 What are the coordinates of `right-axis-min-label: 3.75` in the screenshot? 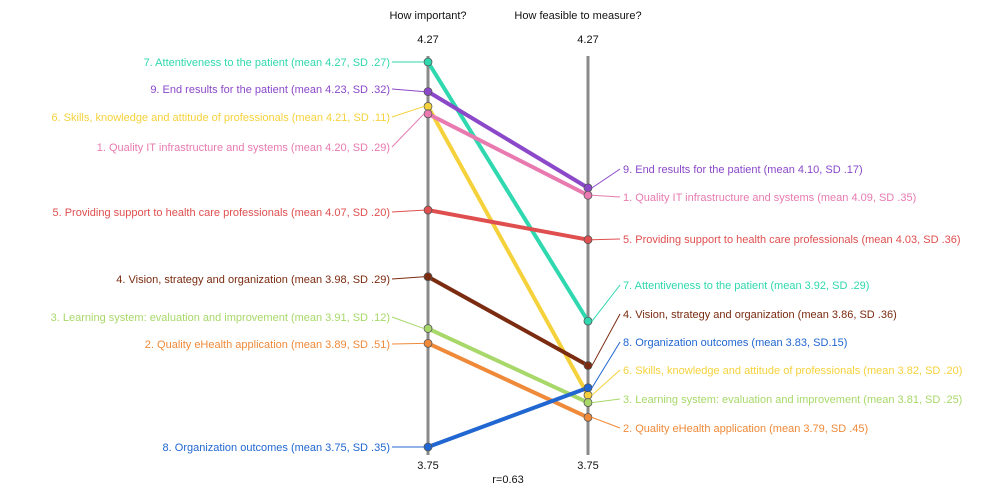 It's located at (587, 466).